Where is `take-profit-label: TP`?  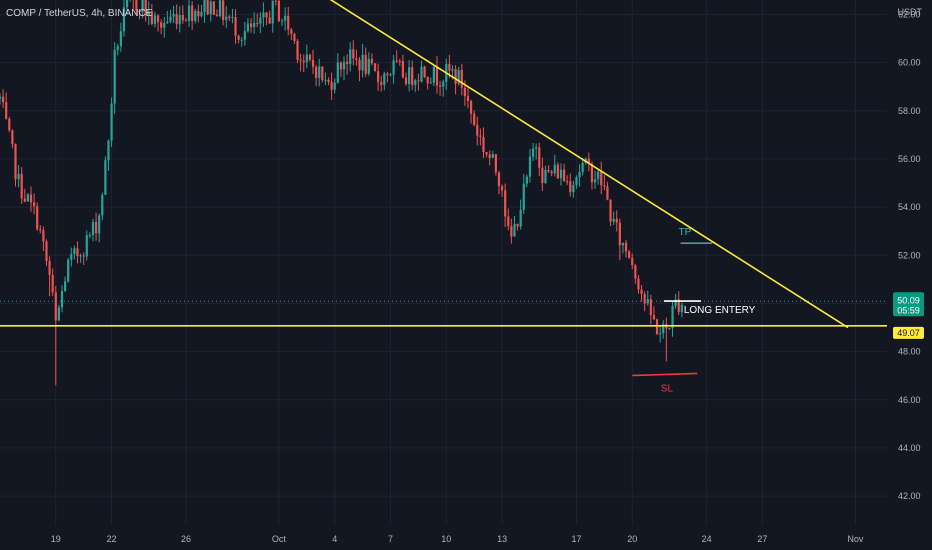 take-profit-label: TP is located at coordinates (685, 232).